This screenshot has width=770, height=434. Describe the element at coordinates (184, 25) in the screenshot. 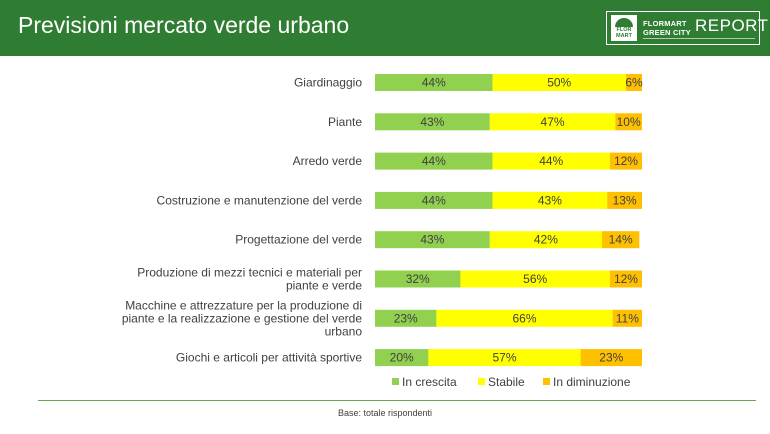

I see `page-title: Previsioni mercato verde urbano` at that location.